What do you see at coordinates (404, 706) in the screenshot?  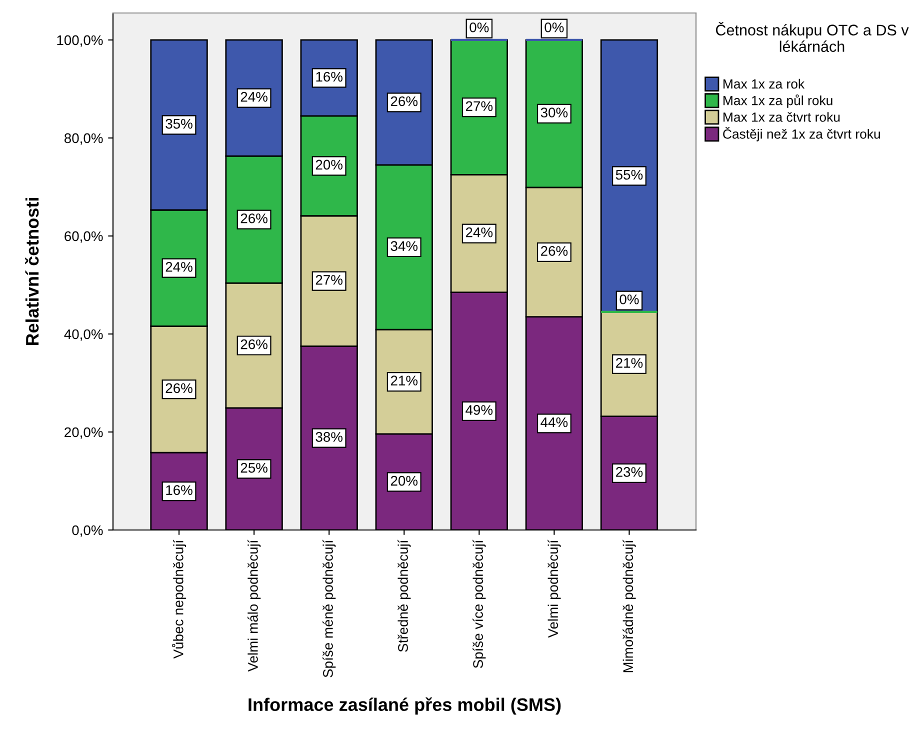 I see `x-axis-title: Informace zasílané přes mobil (SMS)` at bounding box center [404, 706].